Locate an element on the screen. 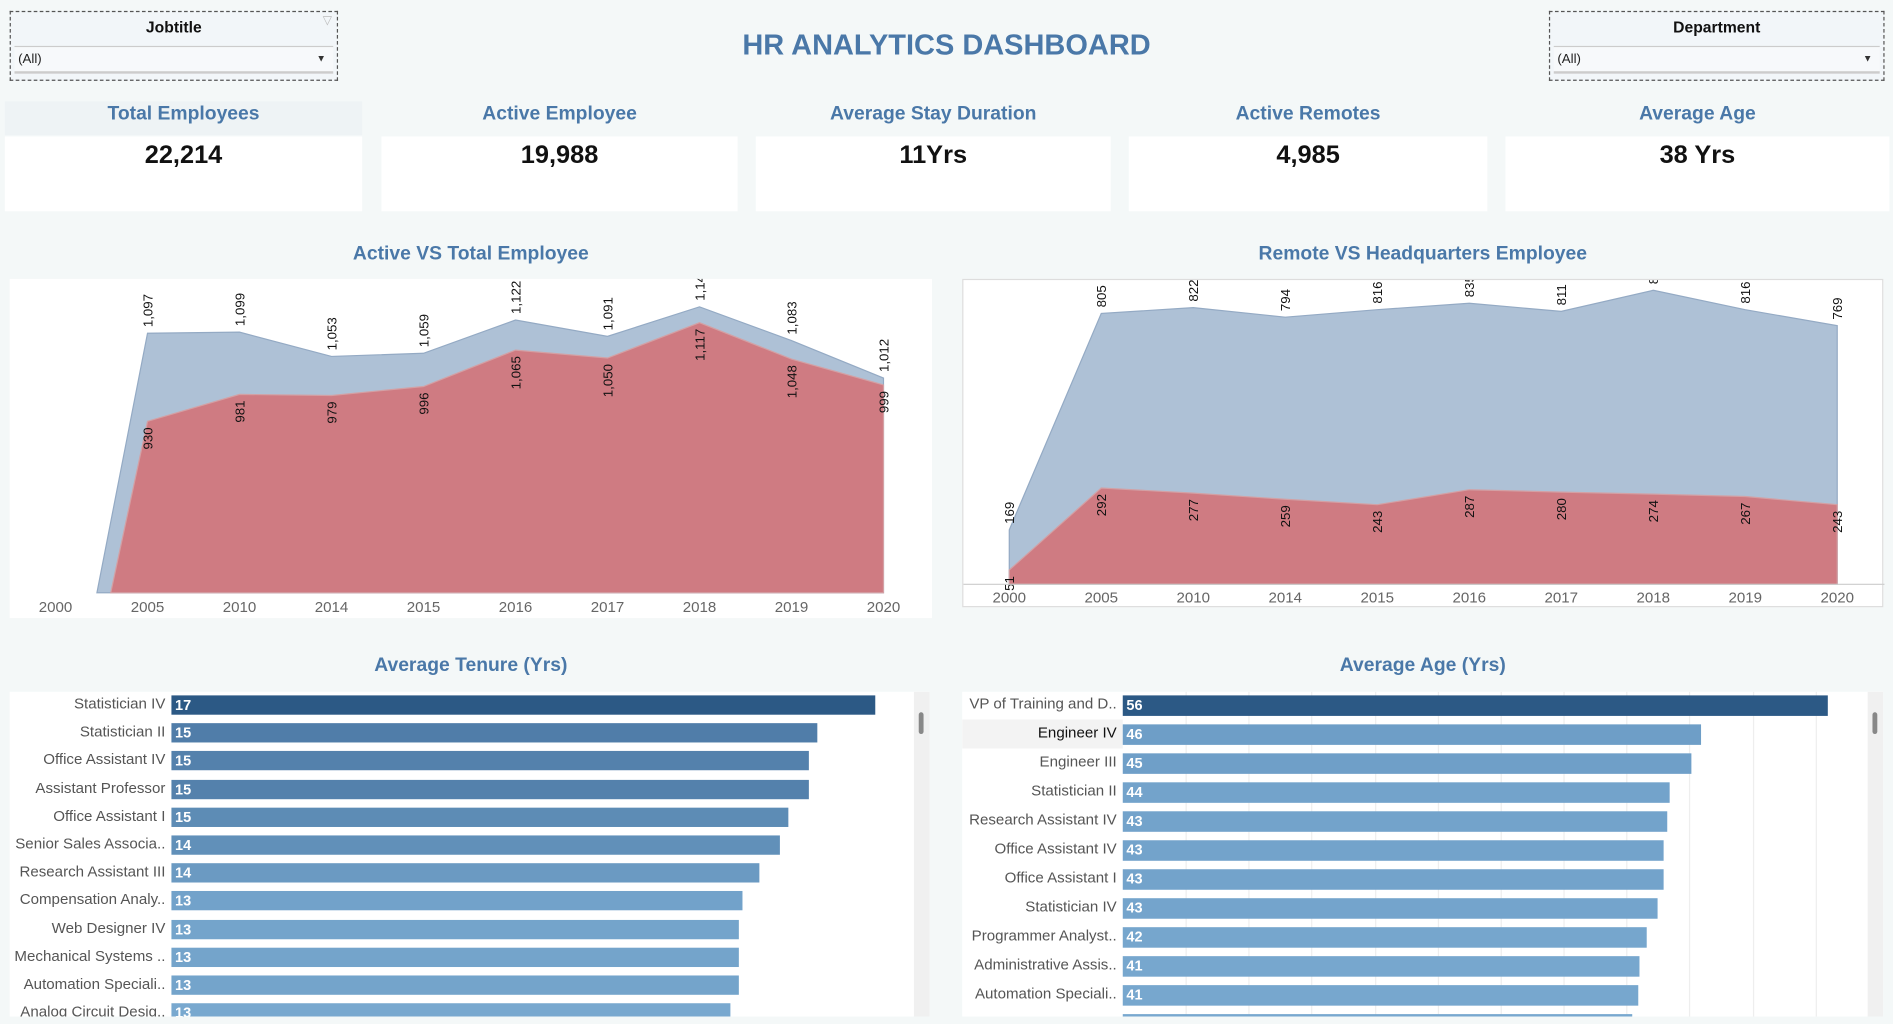 The width and height of the screenshot is (1893, 1024). data-label: 805 is located at coordinates (1101, 296).